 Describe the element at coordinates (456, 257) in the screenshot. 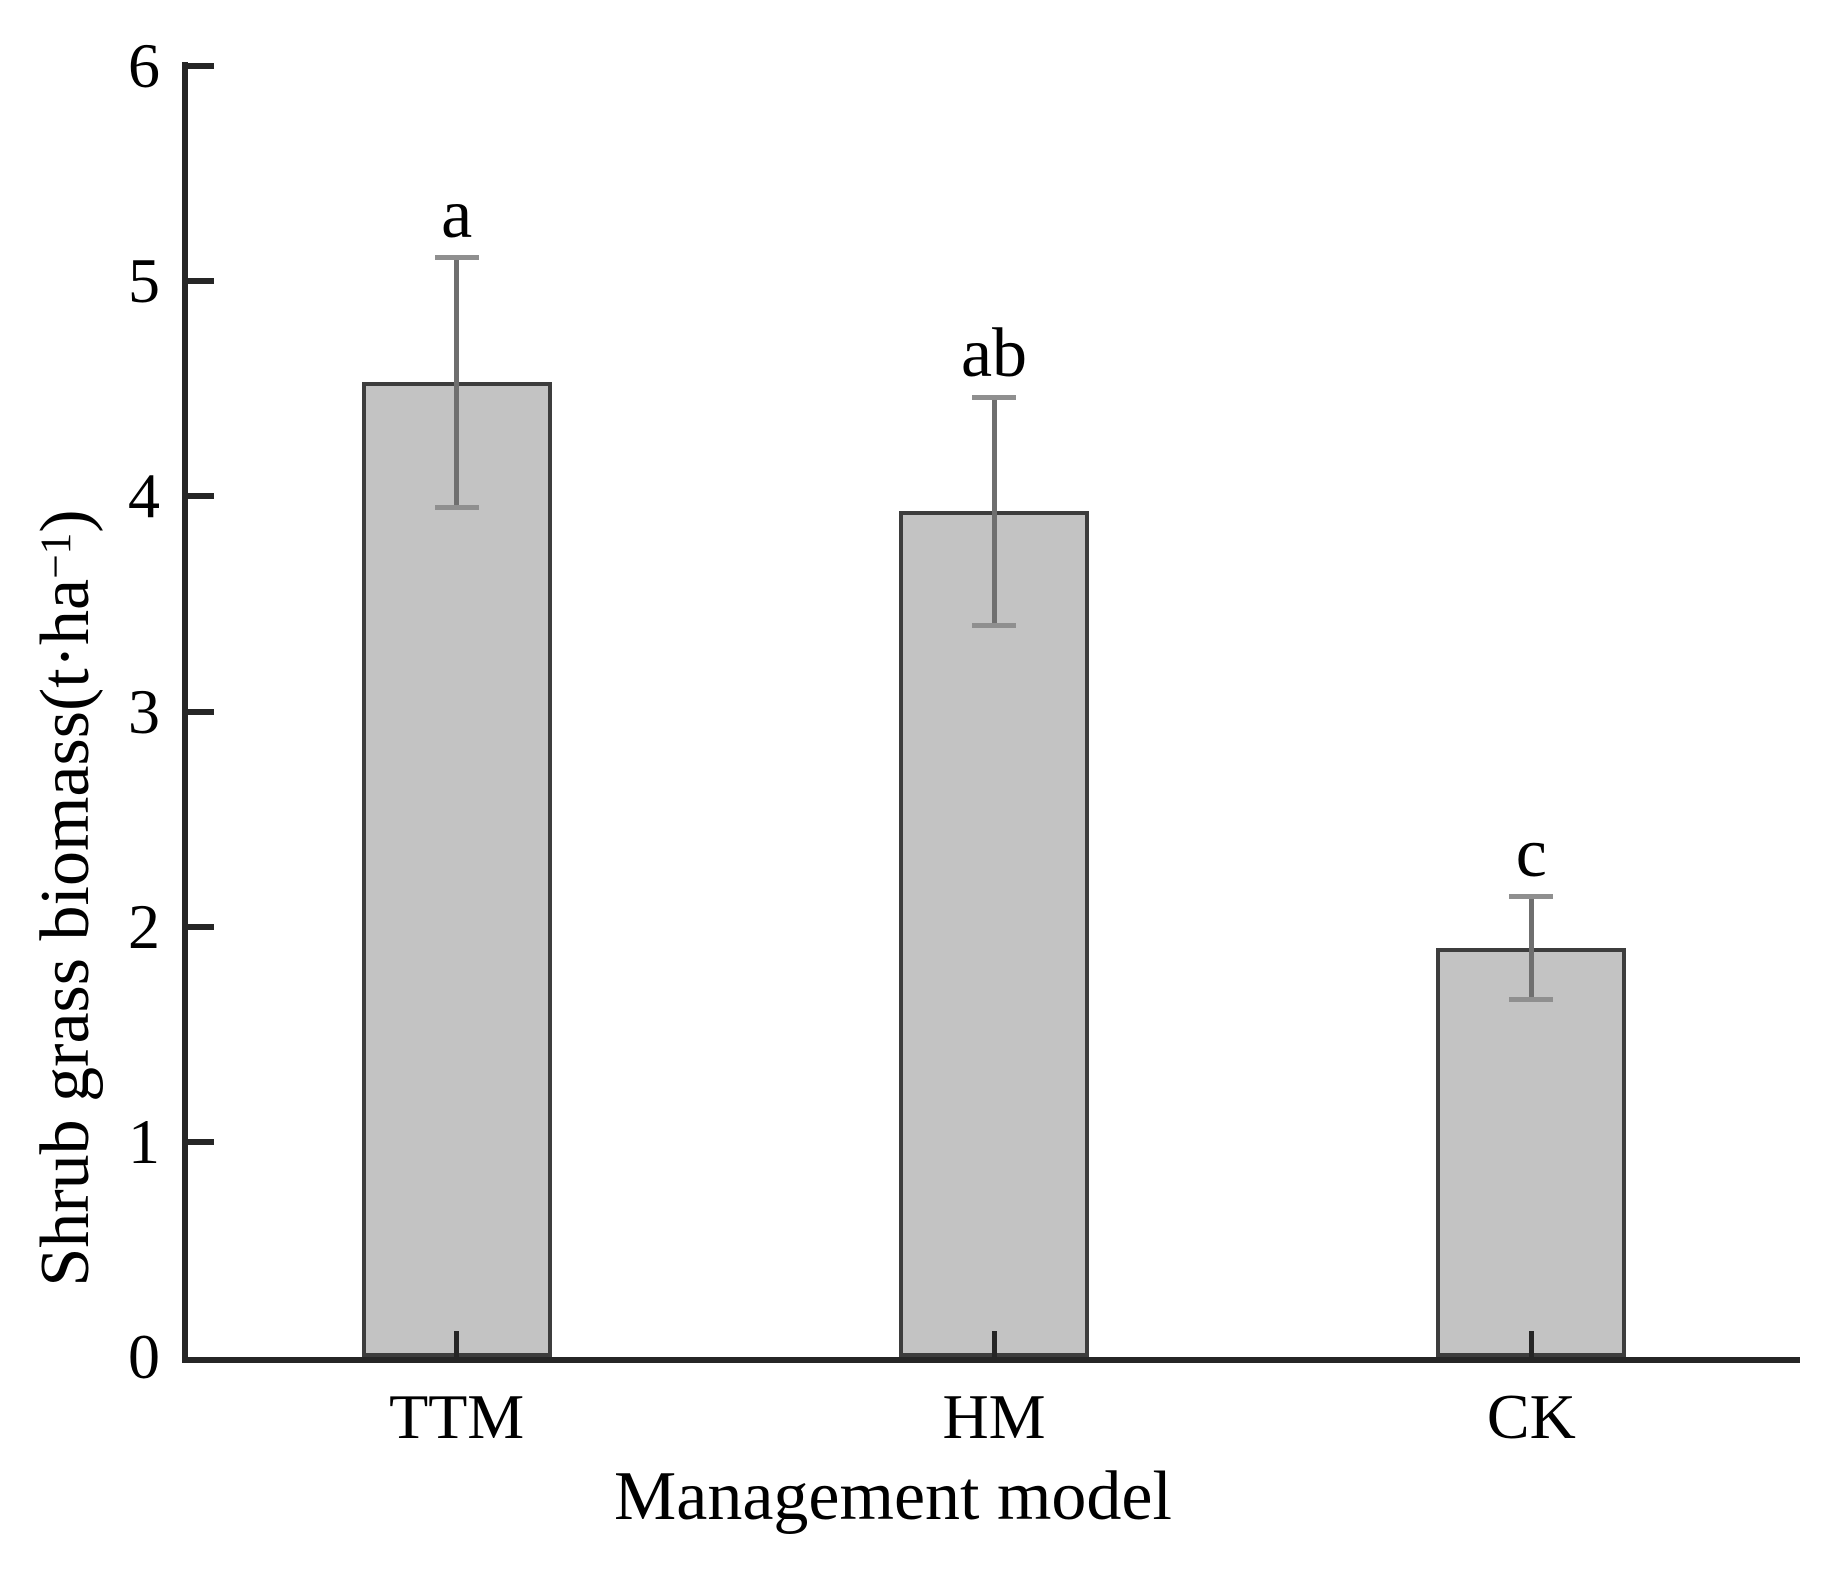

I see `error-cap-top-ttm` at that location.